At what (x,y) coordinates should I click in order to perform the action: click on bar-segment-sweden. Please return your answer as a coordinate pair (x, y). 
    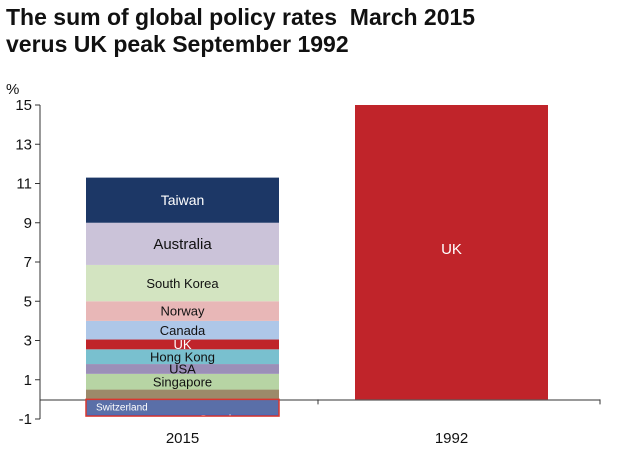
    Looking at the image, I should click on (182, 415).